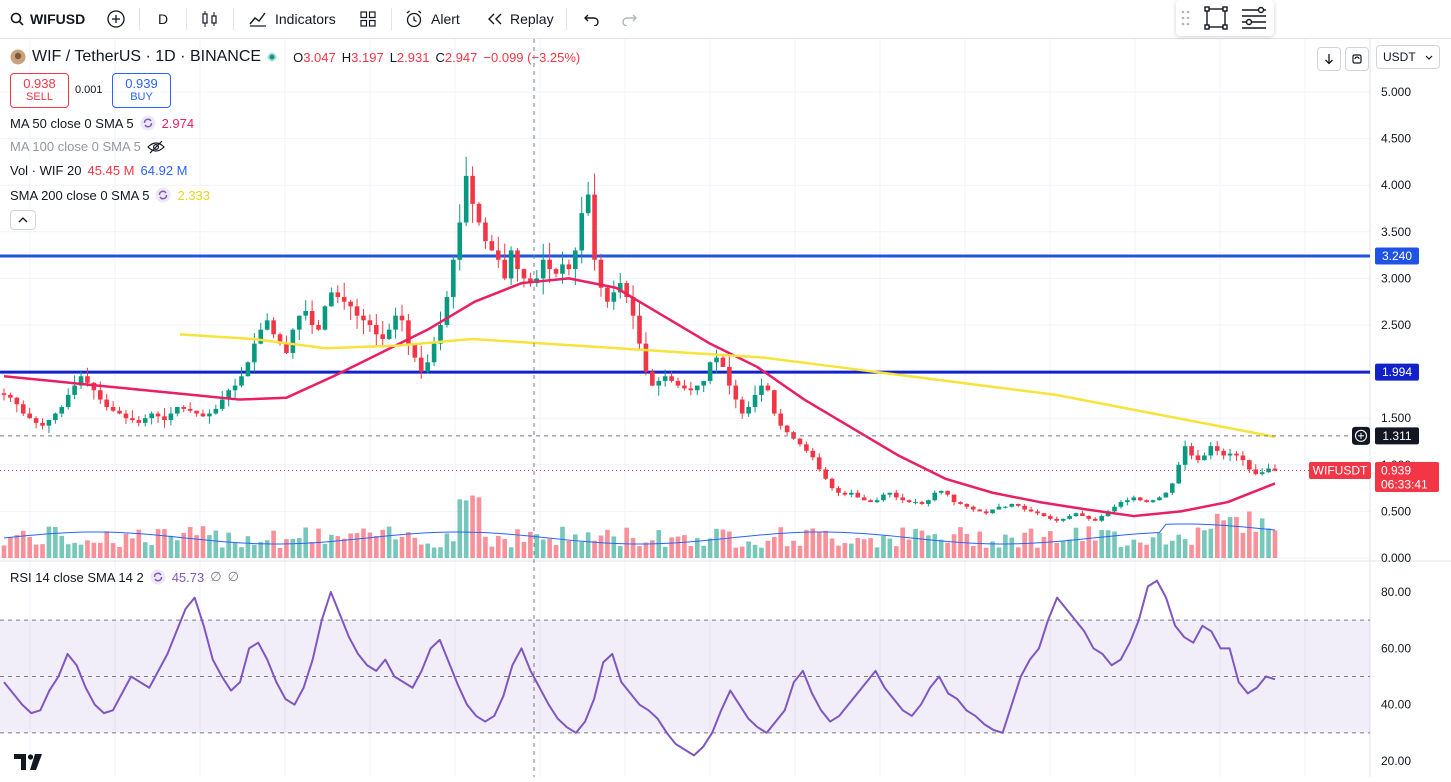  Describe the element at coordinates (1397, 436) in the screenshot. I see `tag-crosshair: 1.311` at that location.